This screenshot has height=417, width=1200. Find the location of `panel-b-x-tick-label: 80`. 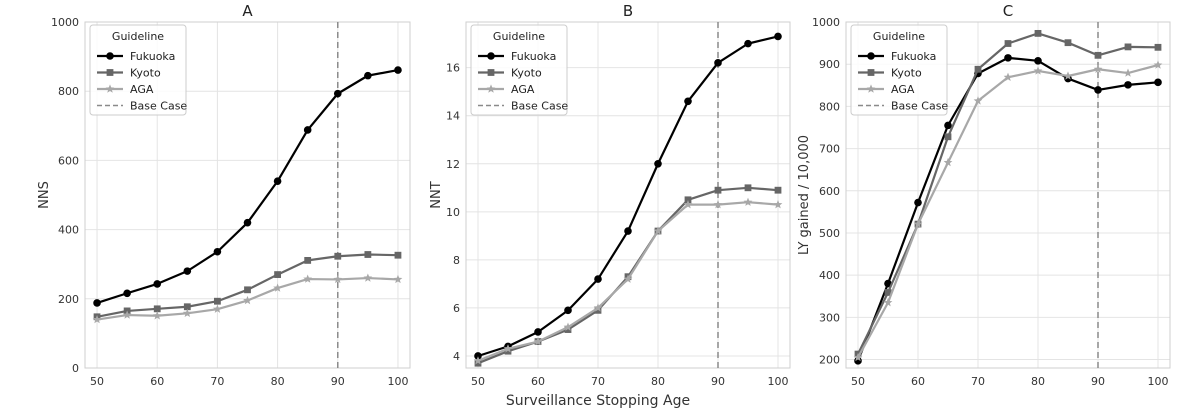

panel-b-x-tick-label: 80 is located at coordinates (658, 381).